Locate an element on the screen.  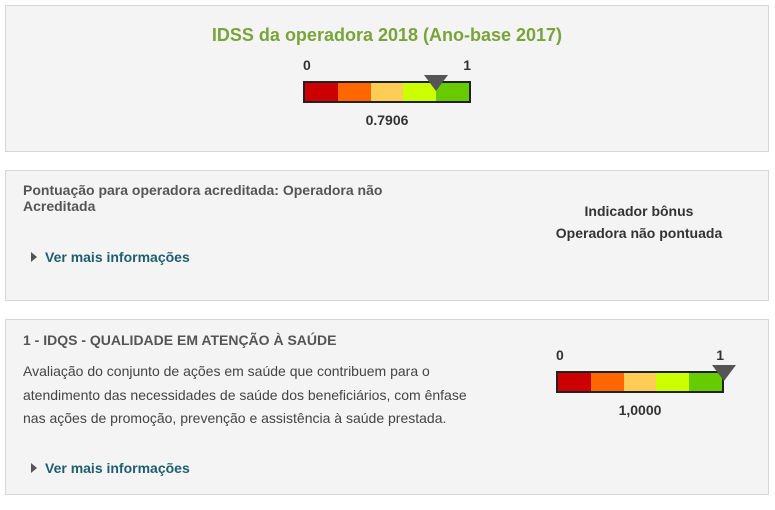
gauge-value: 1,0000 is located at coordinates (640, 410).